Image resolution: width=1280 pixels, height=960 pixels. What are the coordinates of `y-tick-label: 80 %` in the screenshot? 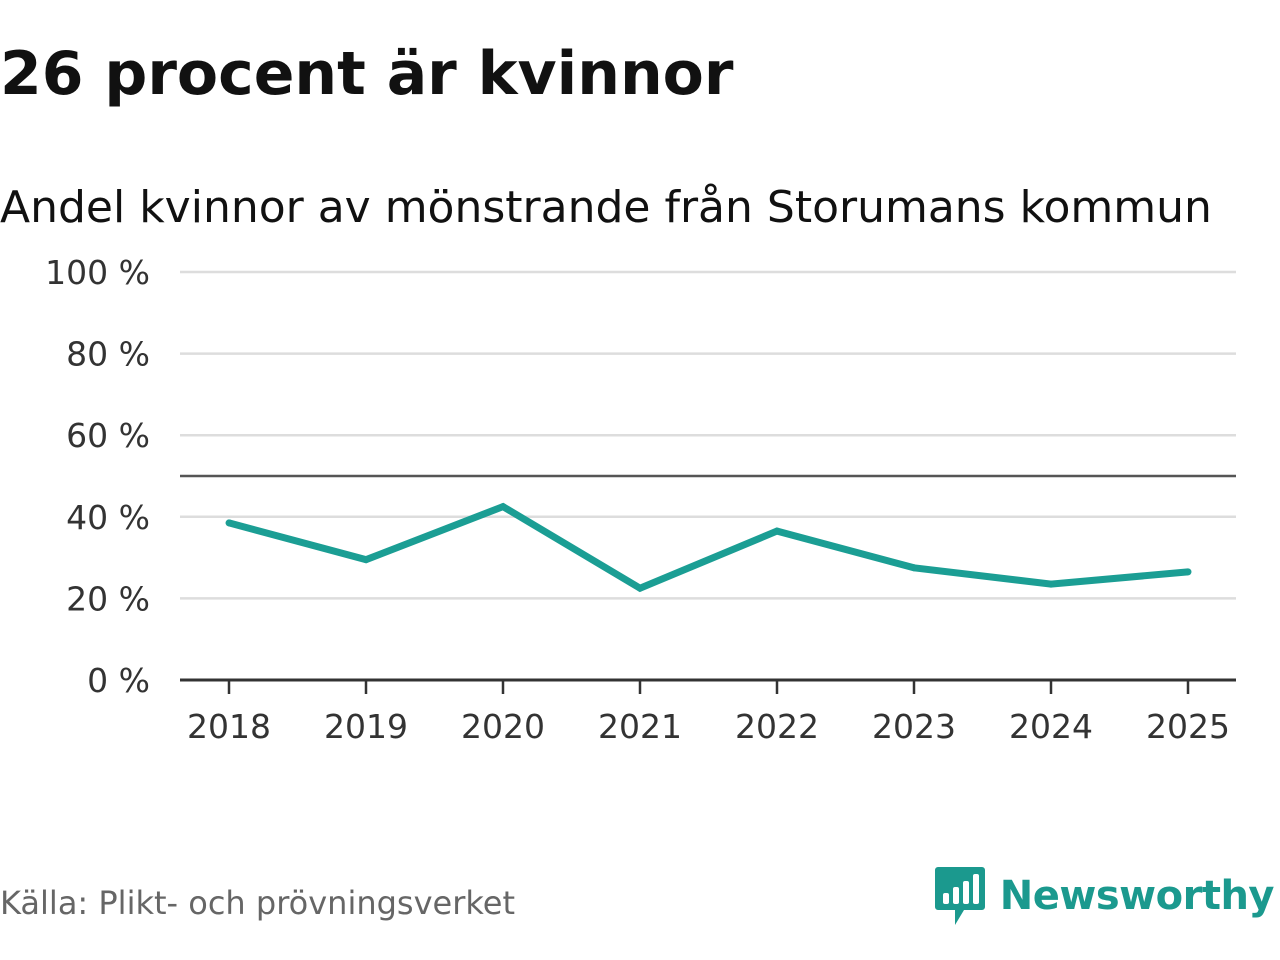 It's located at (108, 354).